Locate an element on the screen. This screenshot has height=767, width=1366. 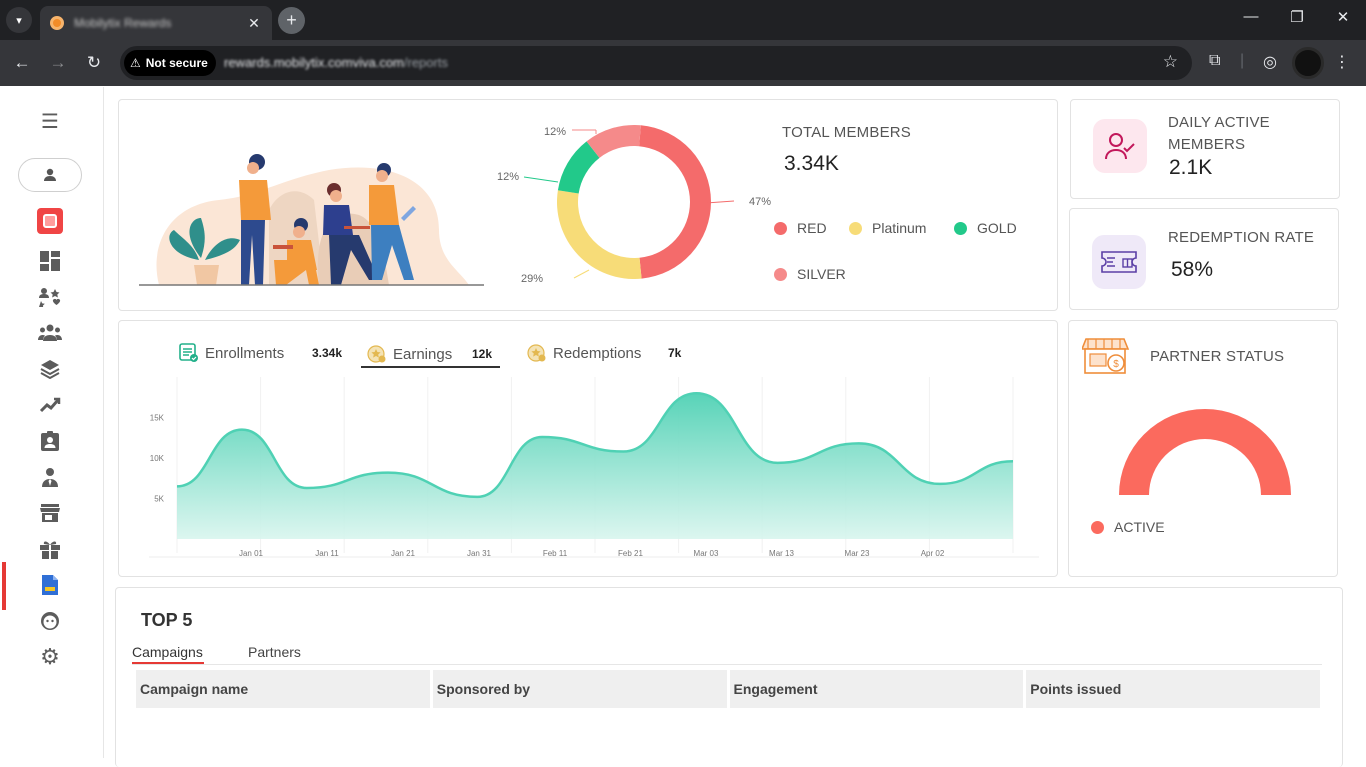
redemption-rate-card: REDEMPTION RATE 58% is located at coordinates (1204, 259).